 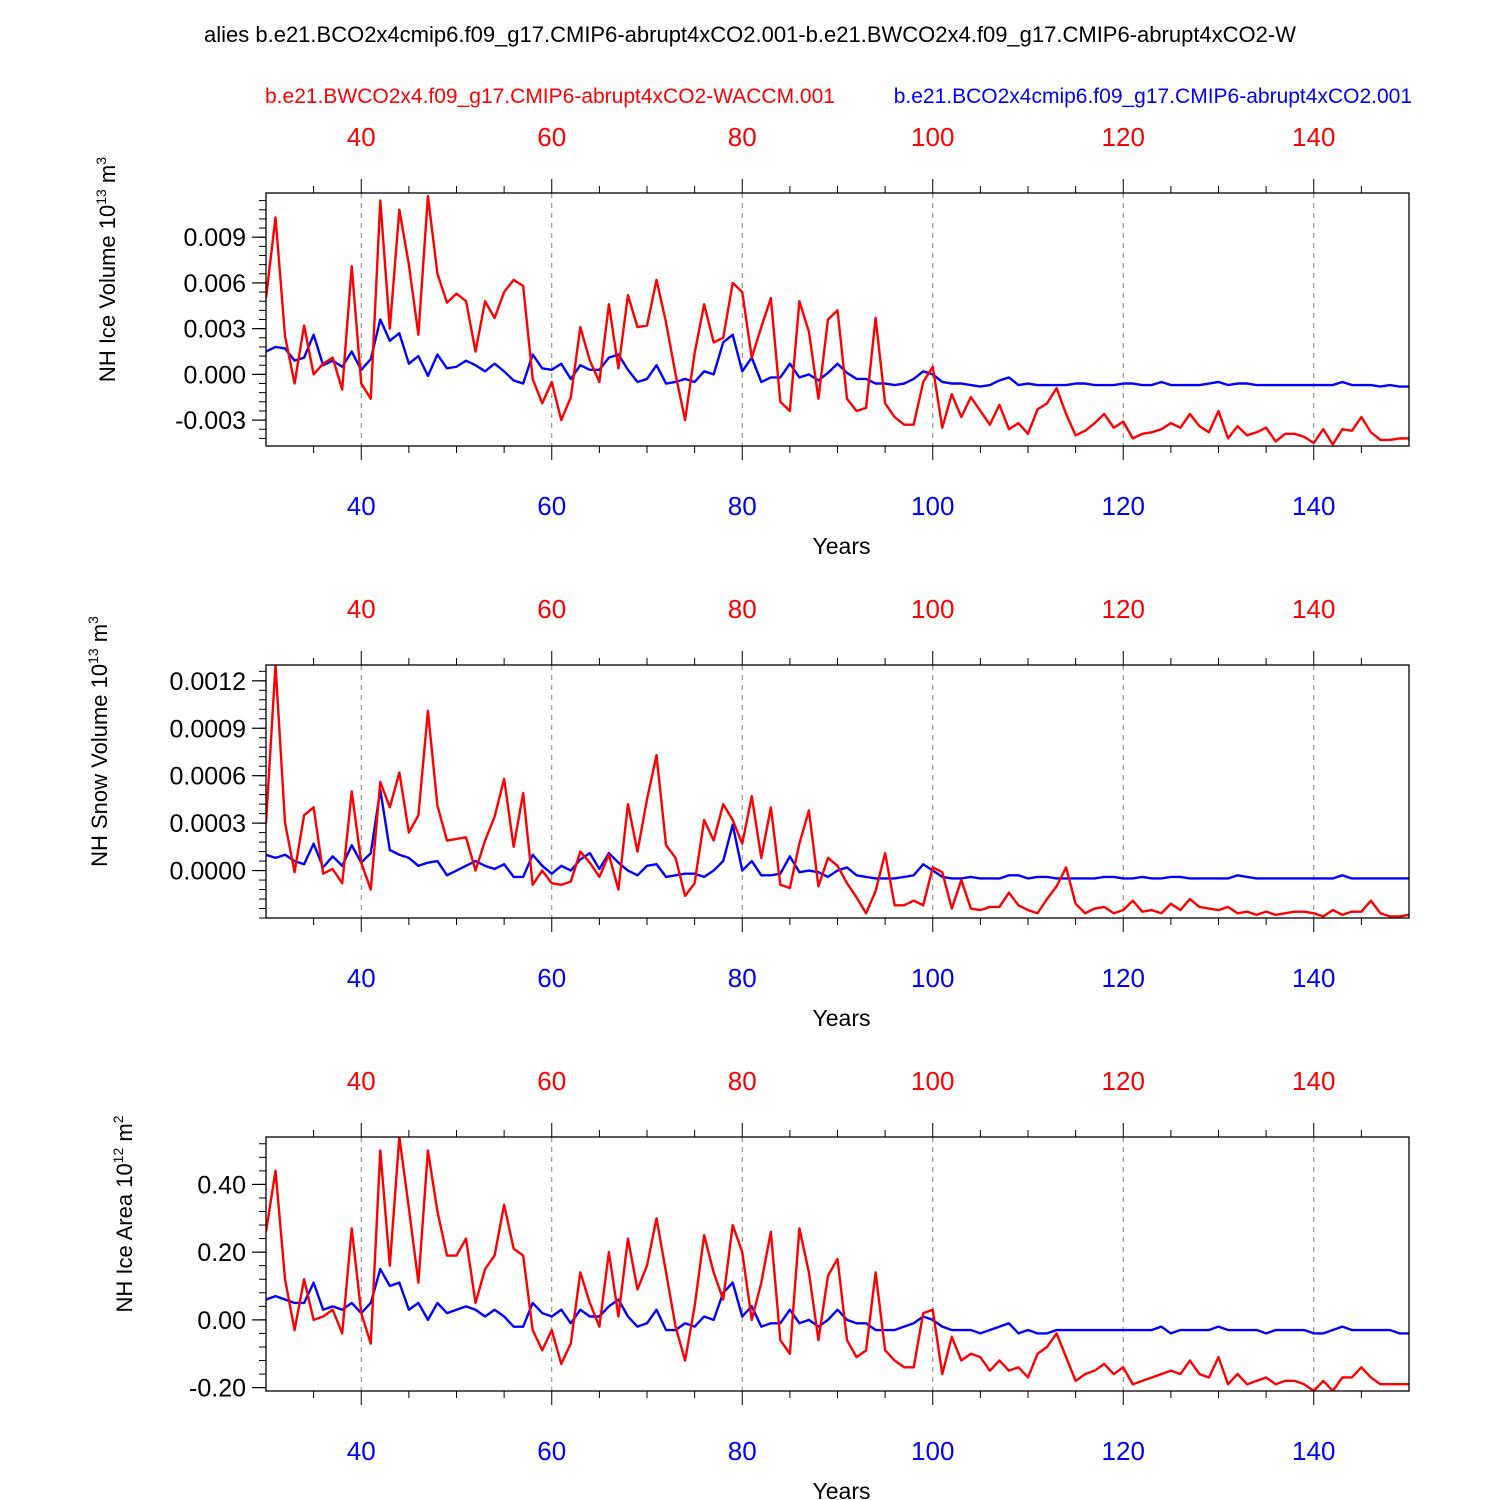 What do you see at coordinates (217, 1389) in the screenshot?
I see `y-tick-label: -0.20` at bounding box center [217, 1389].